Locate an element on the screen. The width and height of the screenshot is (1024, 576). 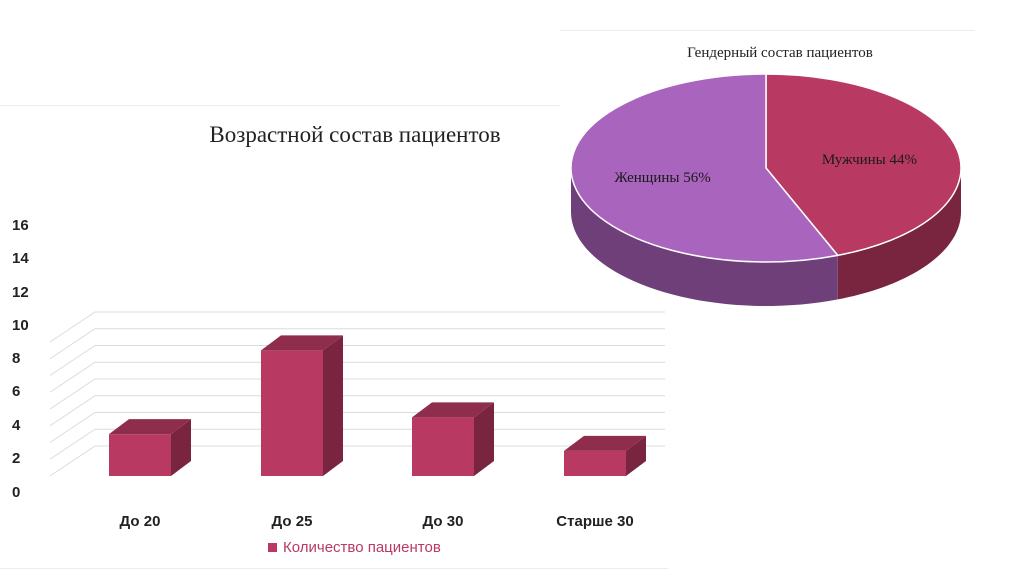
x-category-label: Старше 30 is located at coordinates (594, 521).